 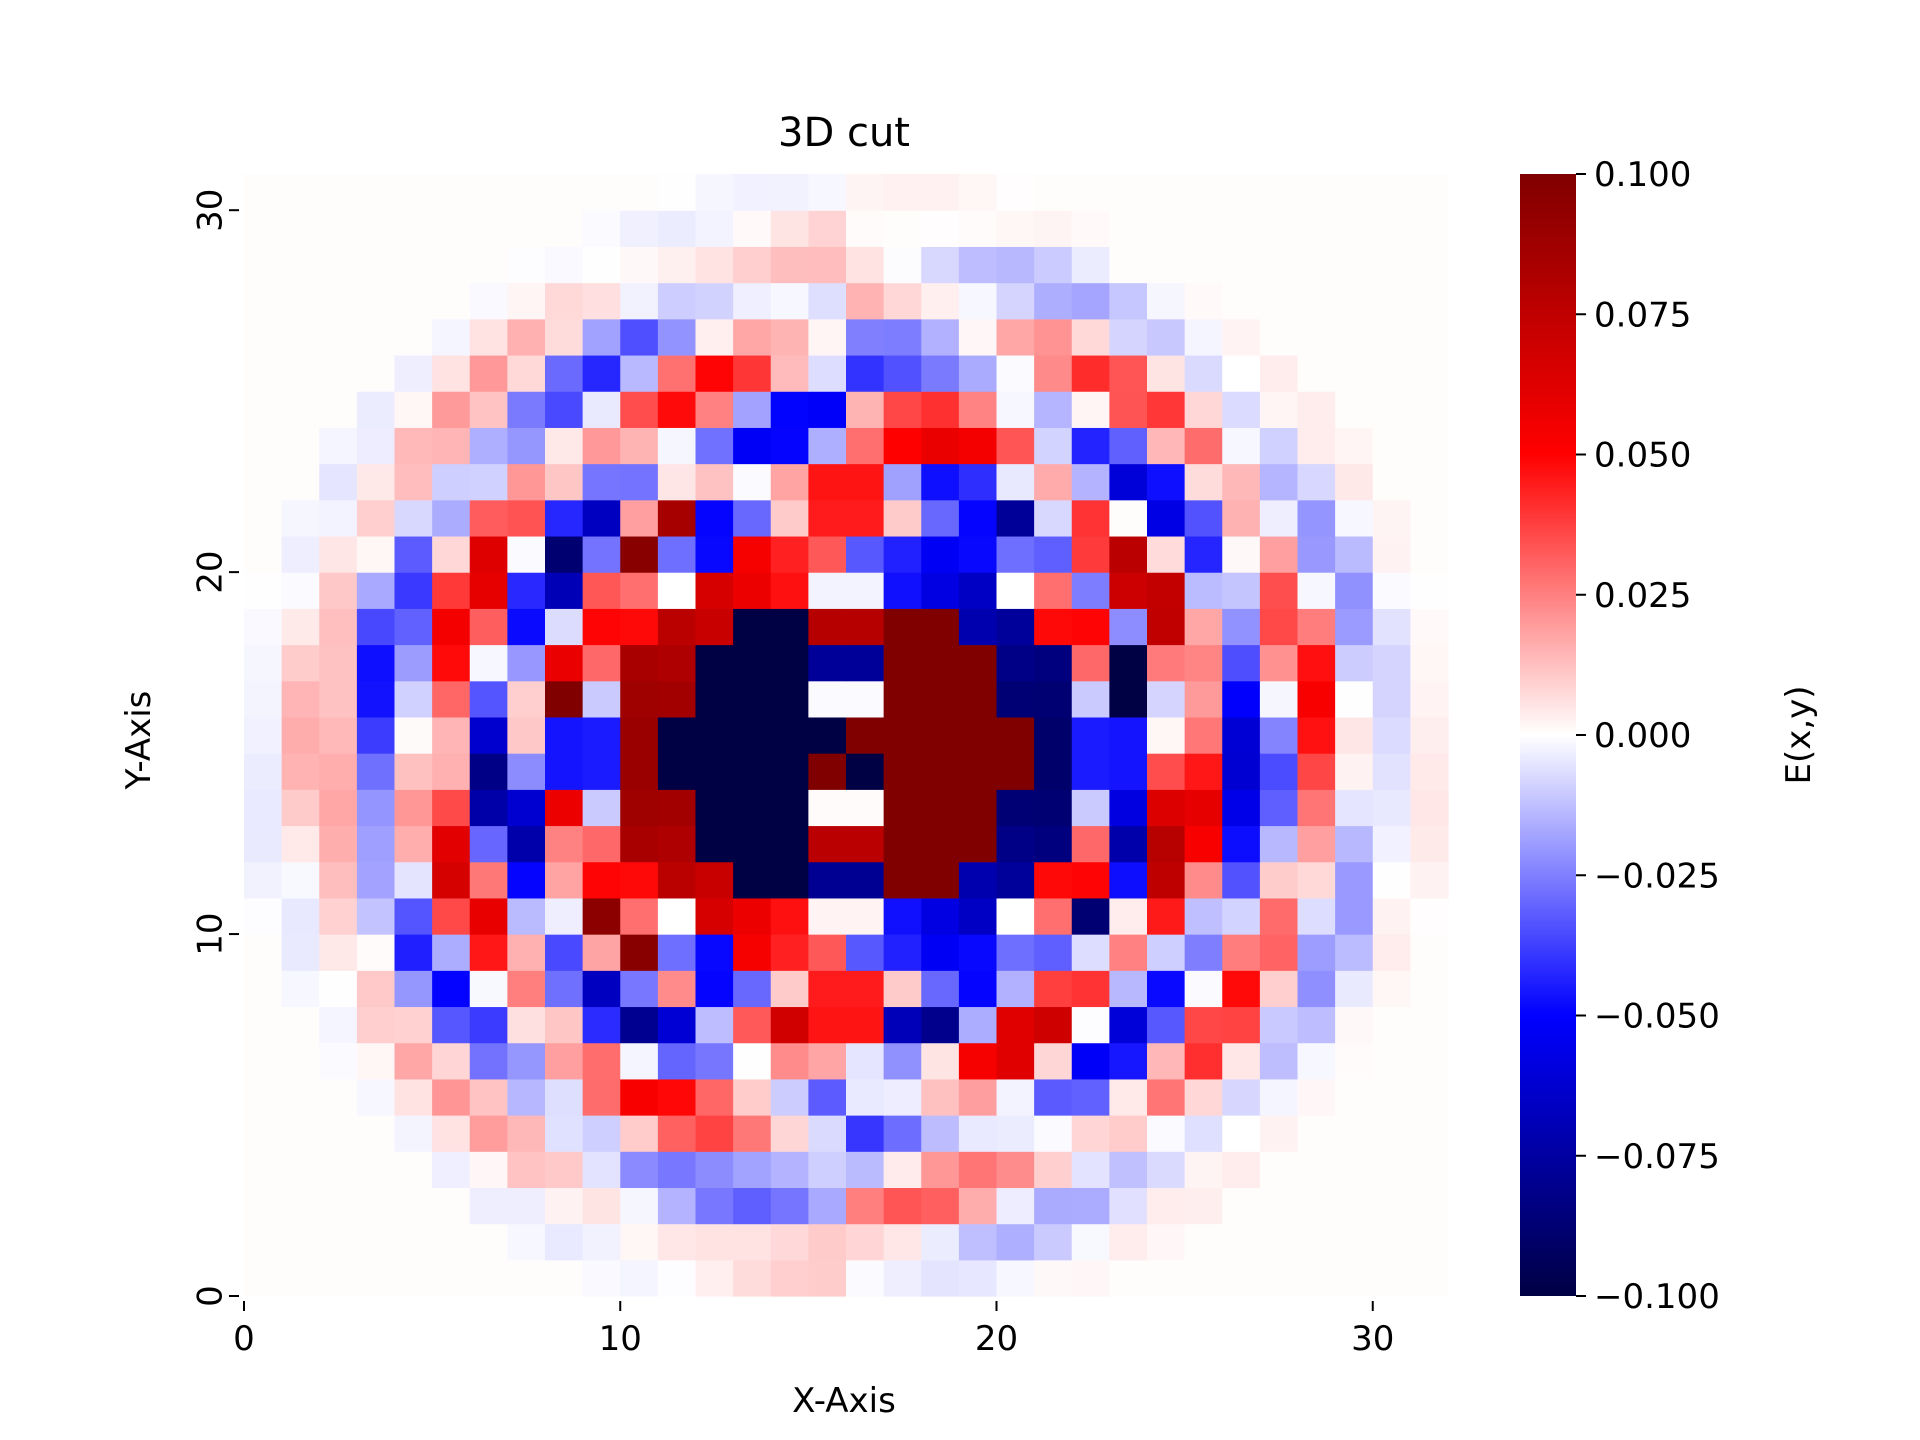 I want to click on y-axis-label: Y-Axis, so click(x=139, y=741).